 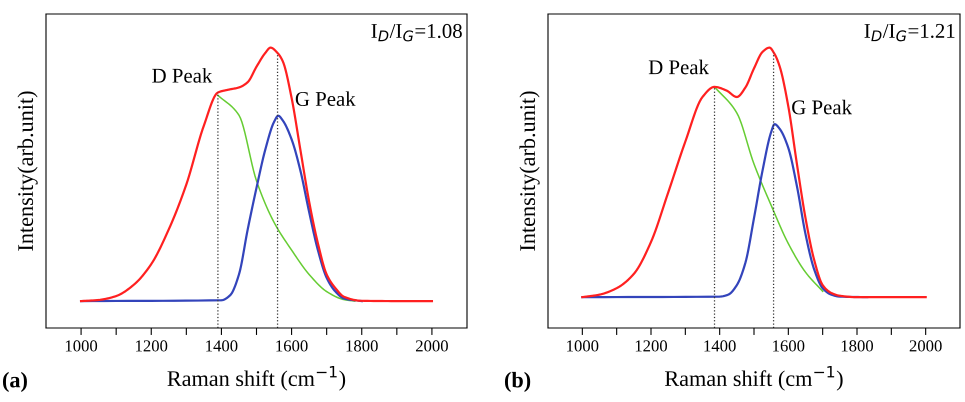 What do you see at coordinates (14, 382) in the screenshot?
I see `text: (a)` at bounding box center [14, 382].